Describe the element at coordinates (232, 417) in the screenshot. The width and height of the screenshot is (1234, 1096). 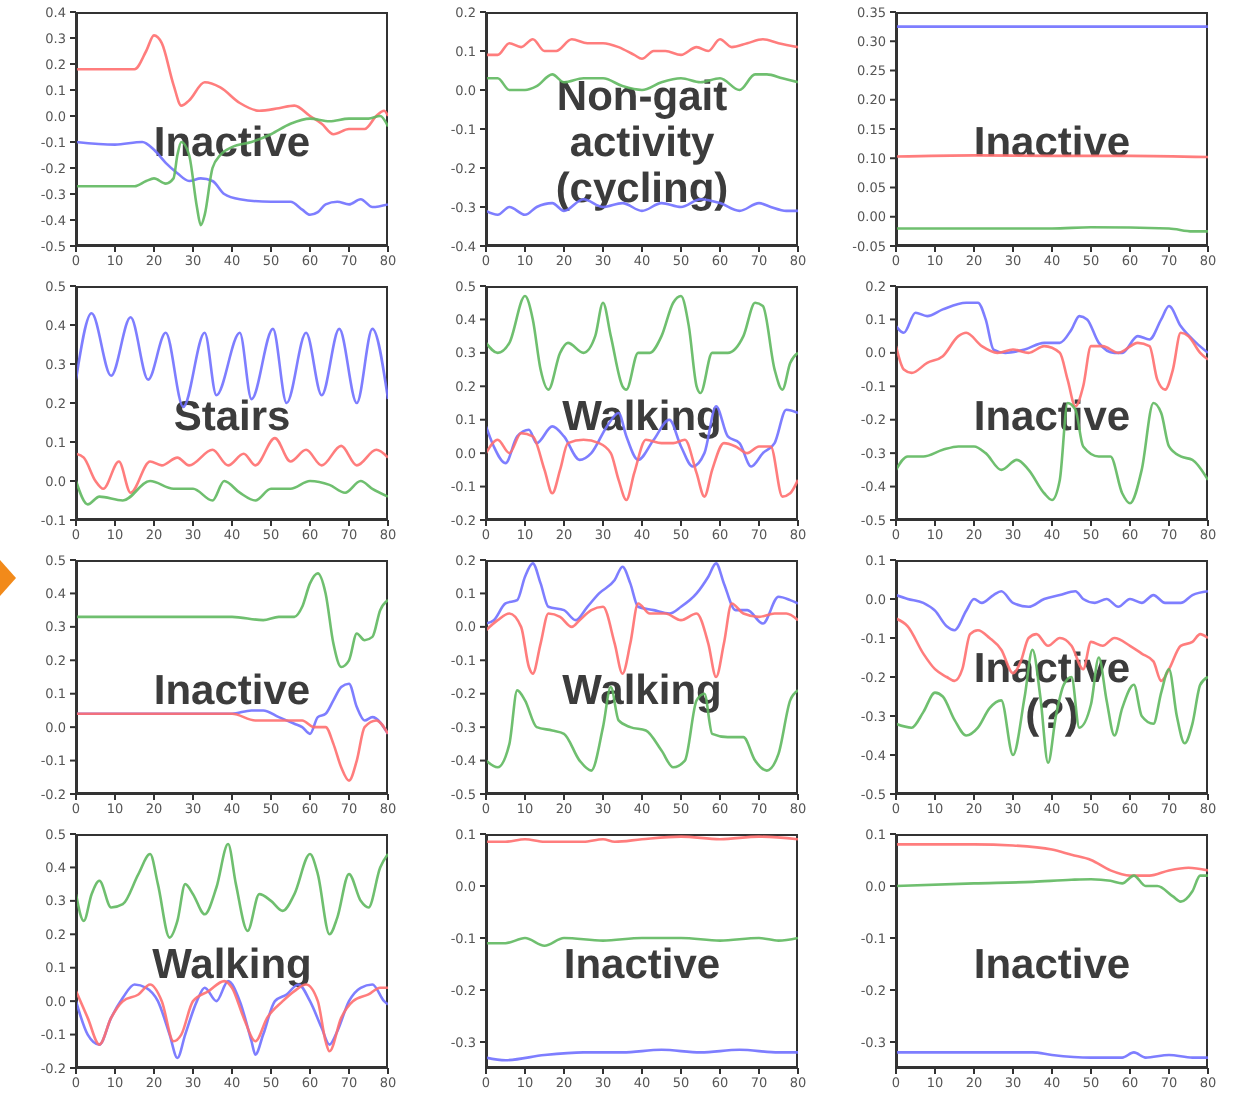
I see `annotation: Stairs` at that location.